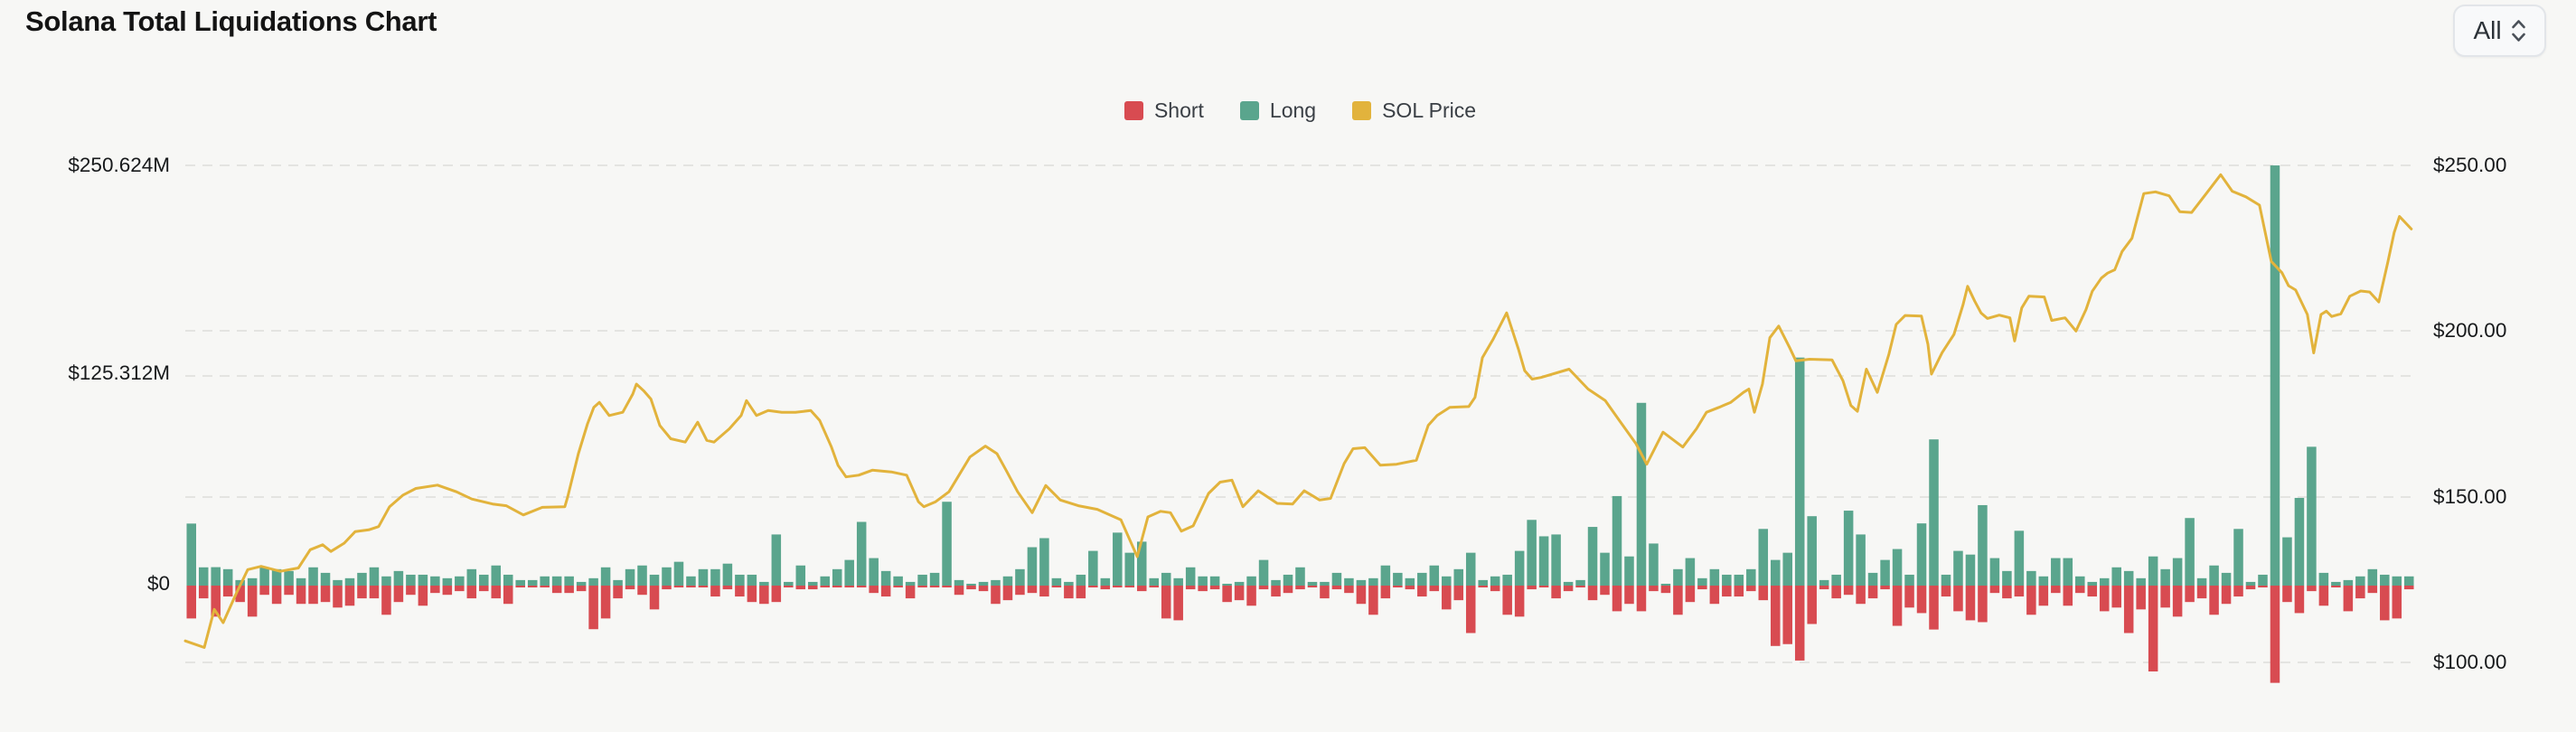 This screenshot has height=732, width=2576. What do you see at coordinates (2518, 31) in the screenshot?
I see `up-down-chevron-icon` at bounding box center [2518, 31].